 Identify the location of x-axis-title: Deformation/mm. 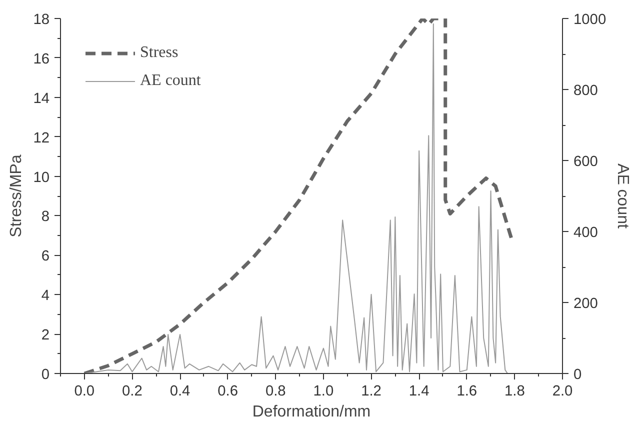
(311, 412).